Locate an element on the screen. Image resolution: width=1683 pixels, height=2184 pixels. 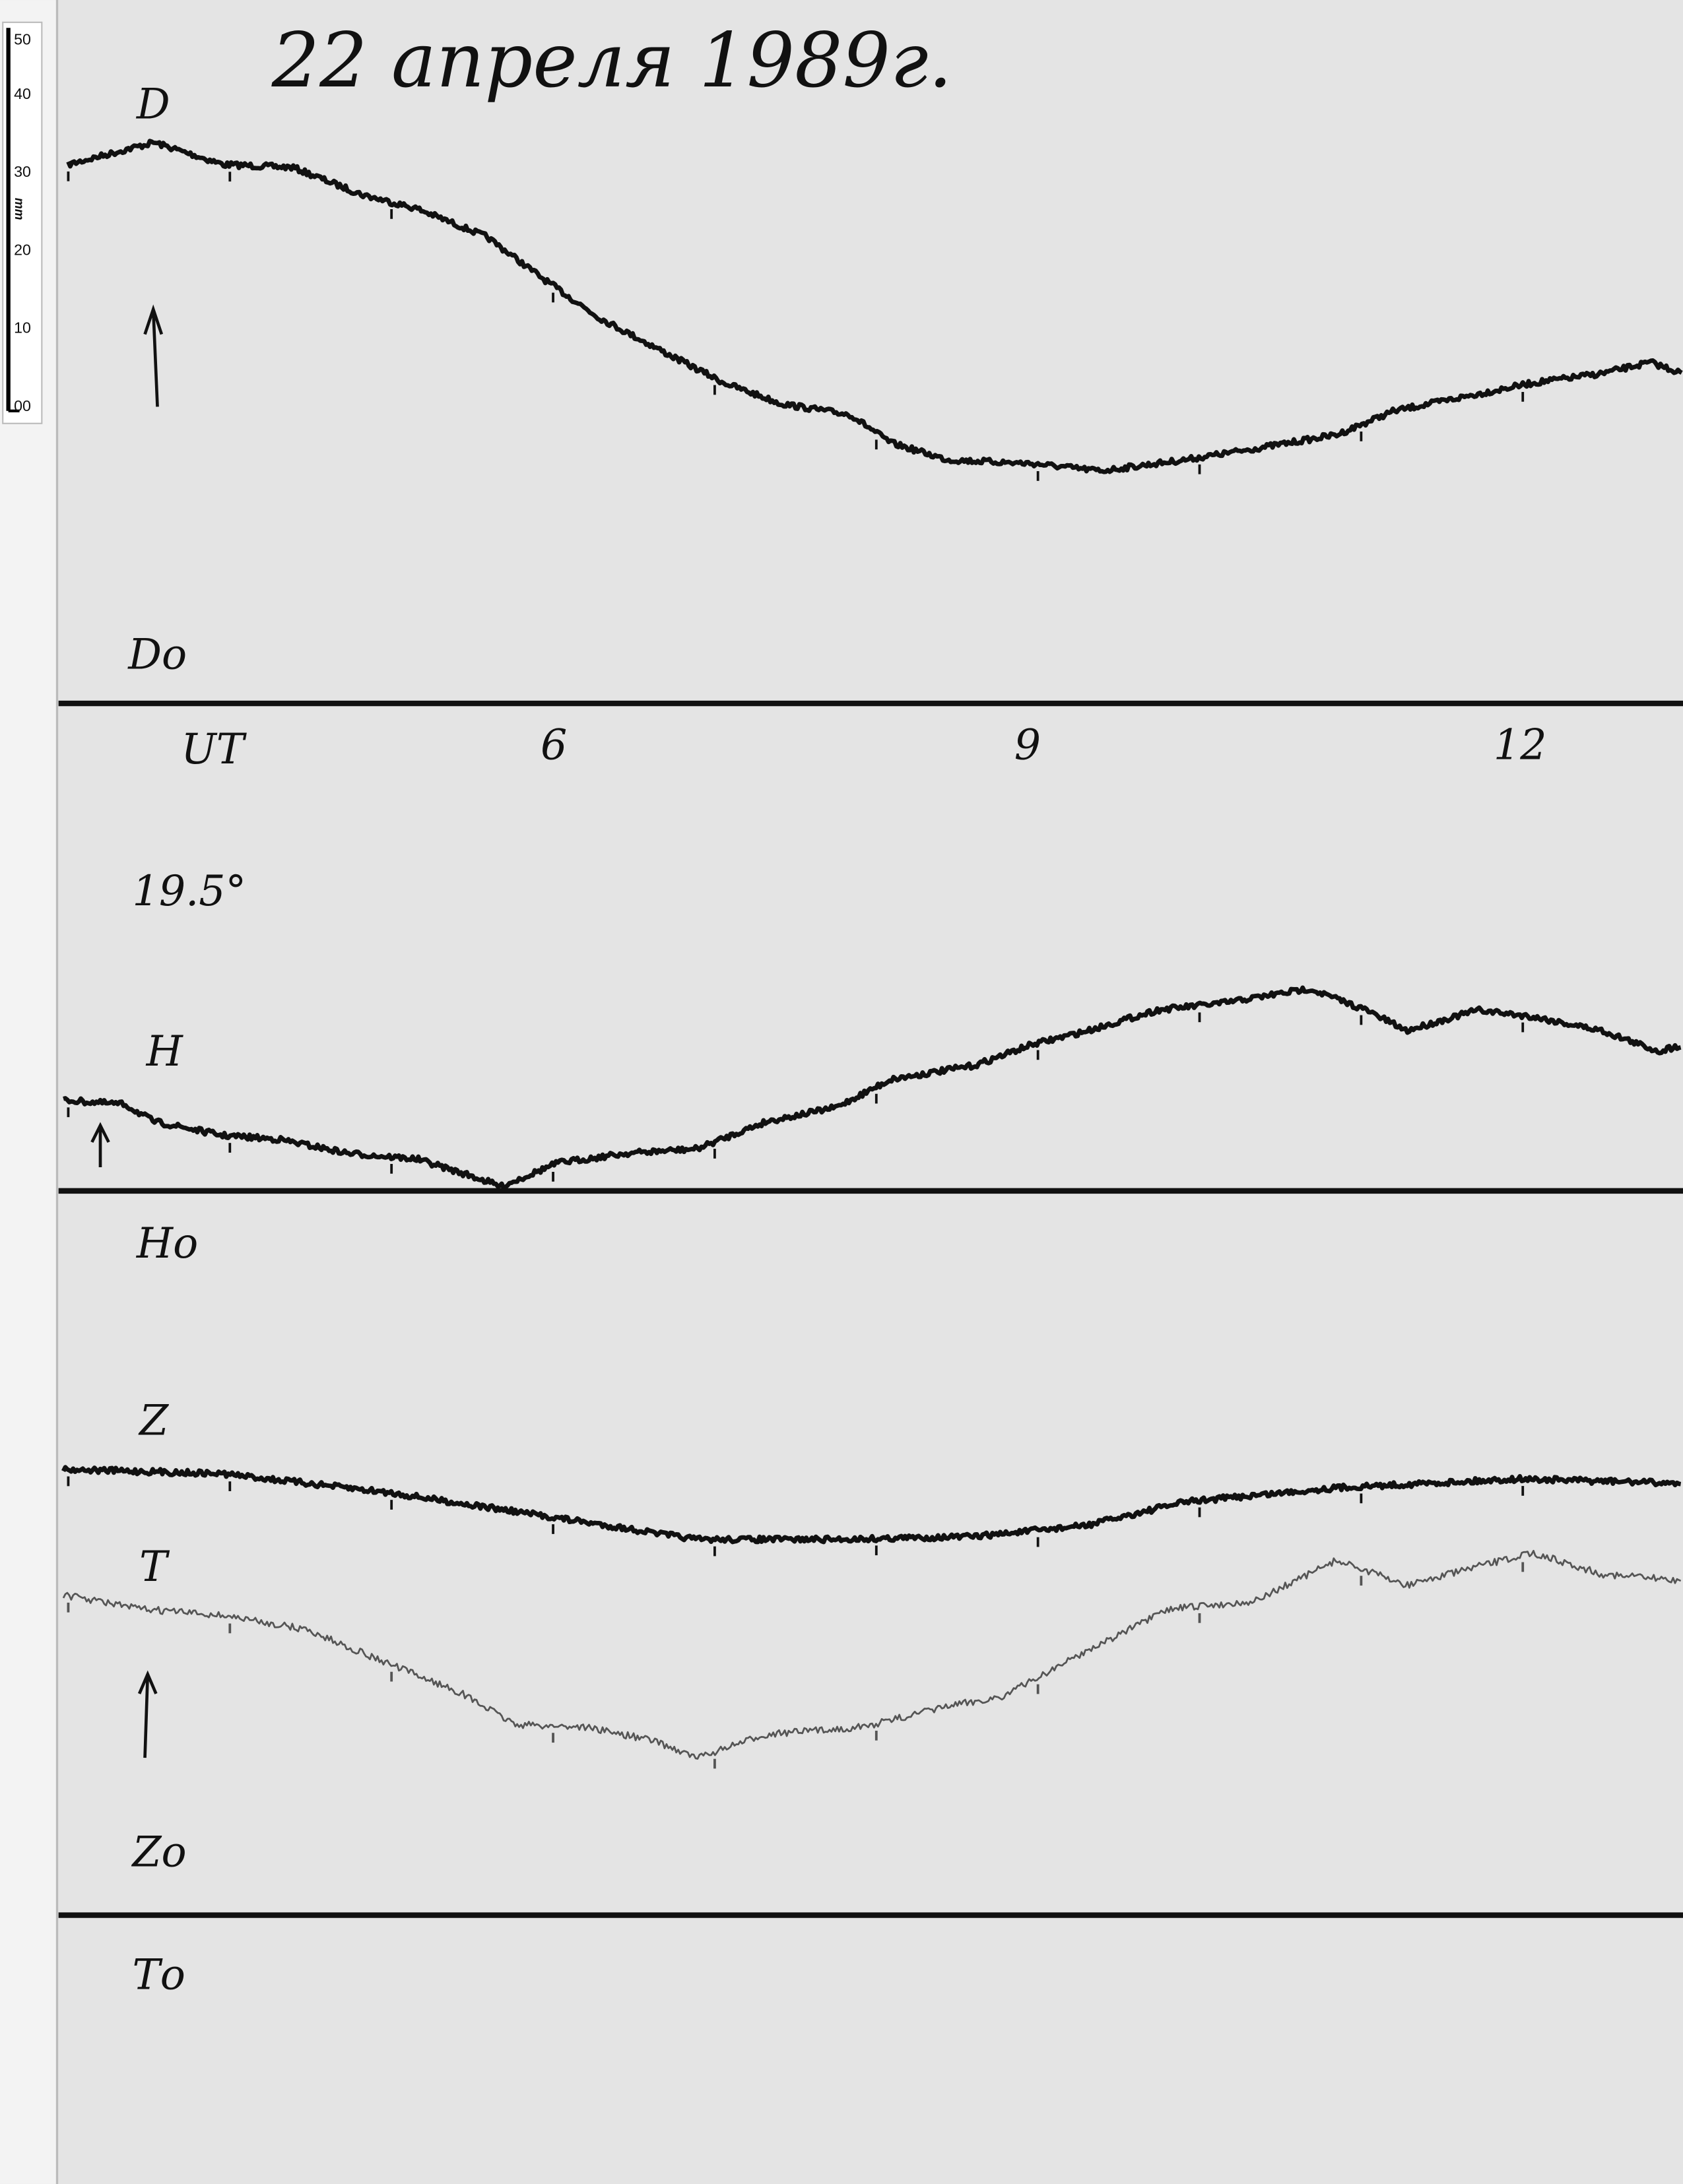
label-Z: Z is located at coordinates (153, 1420).